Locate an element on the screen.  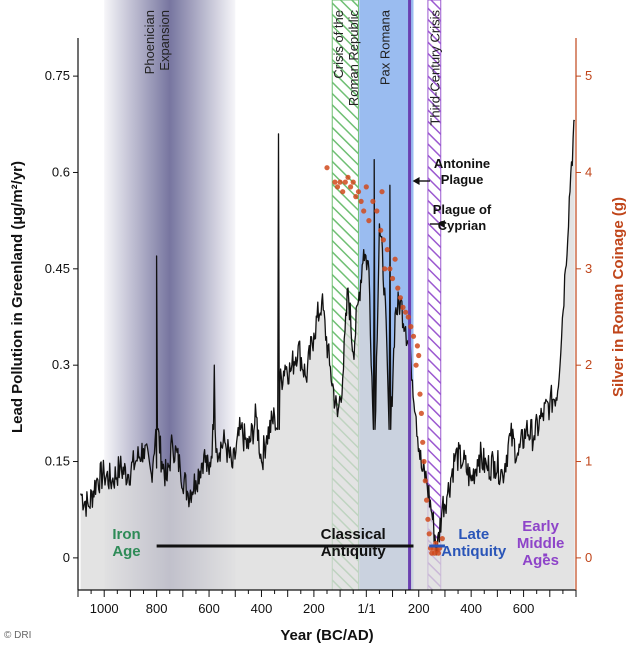
era-label-3-1: Middle is located at coordinates (541, 543).